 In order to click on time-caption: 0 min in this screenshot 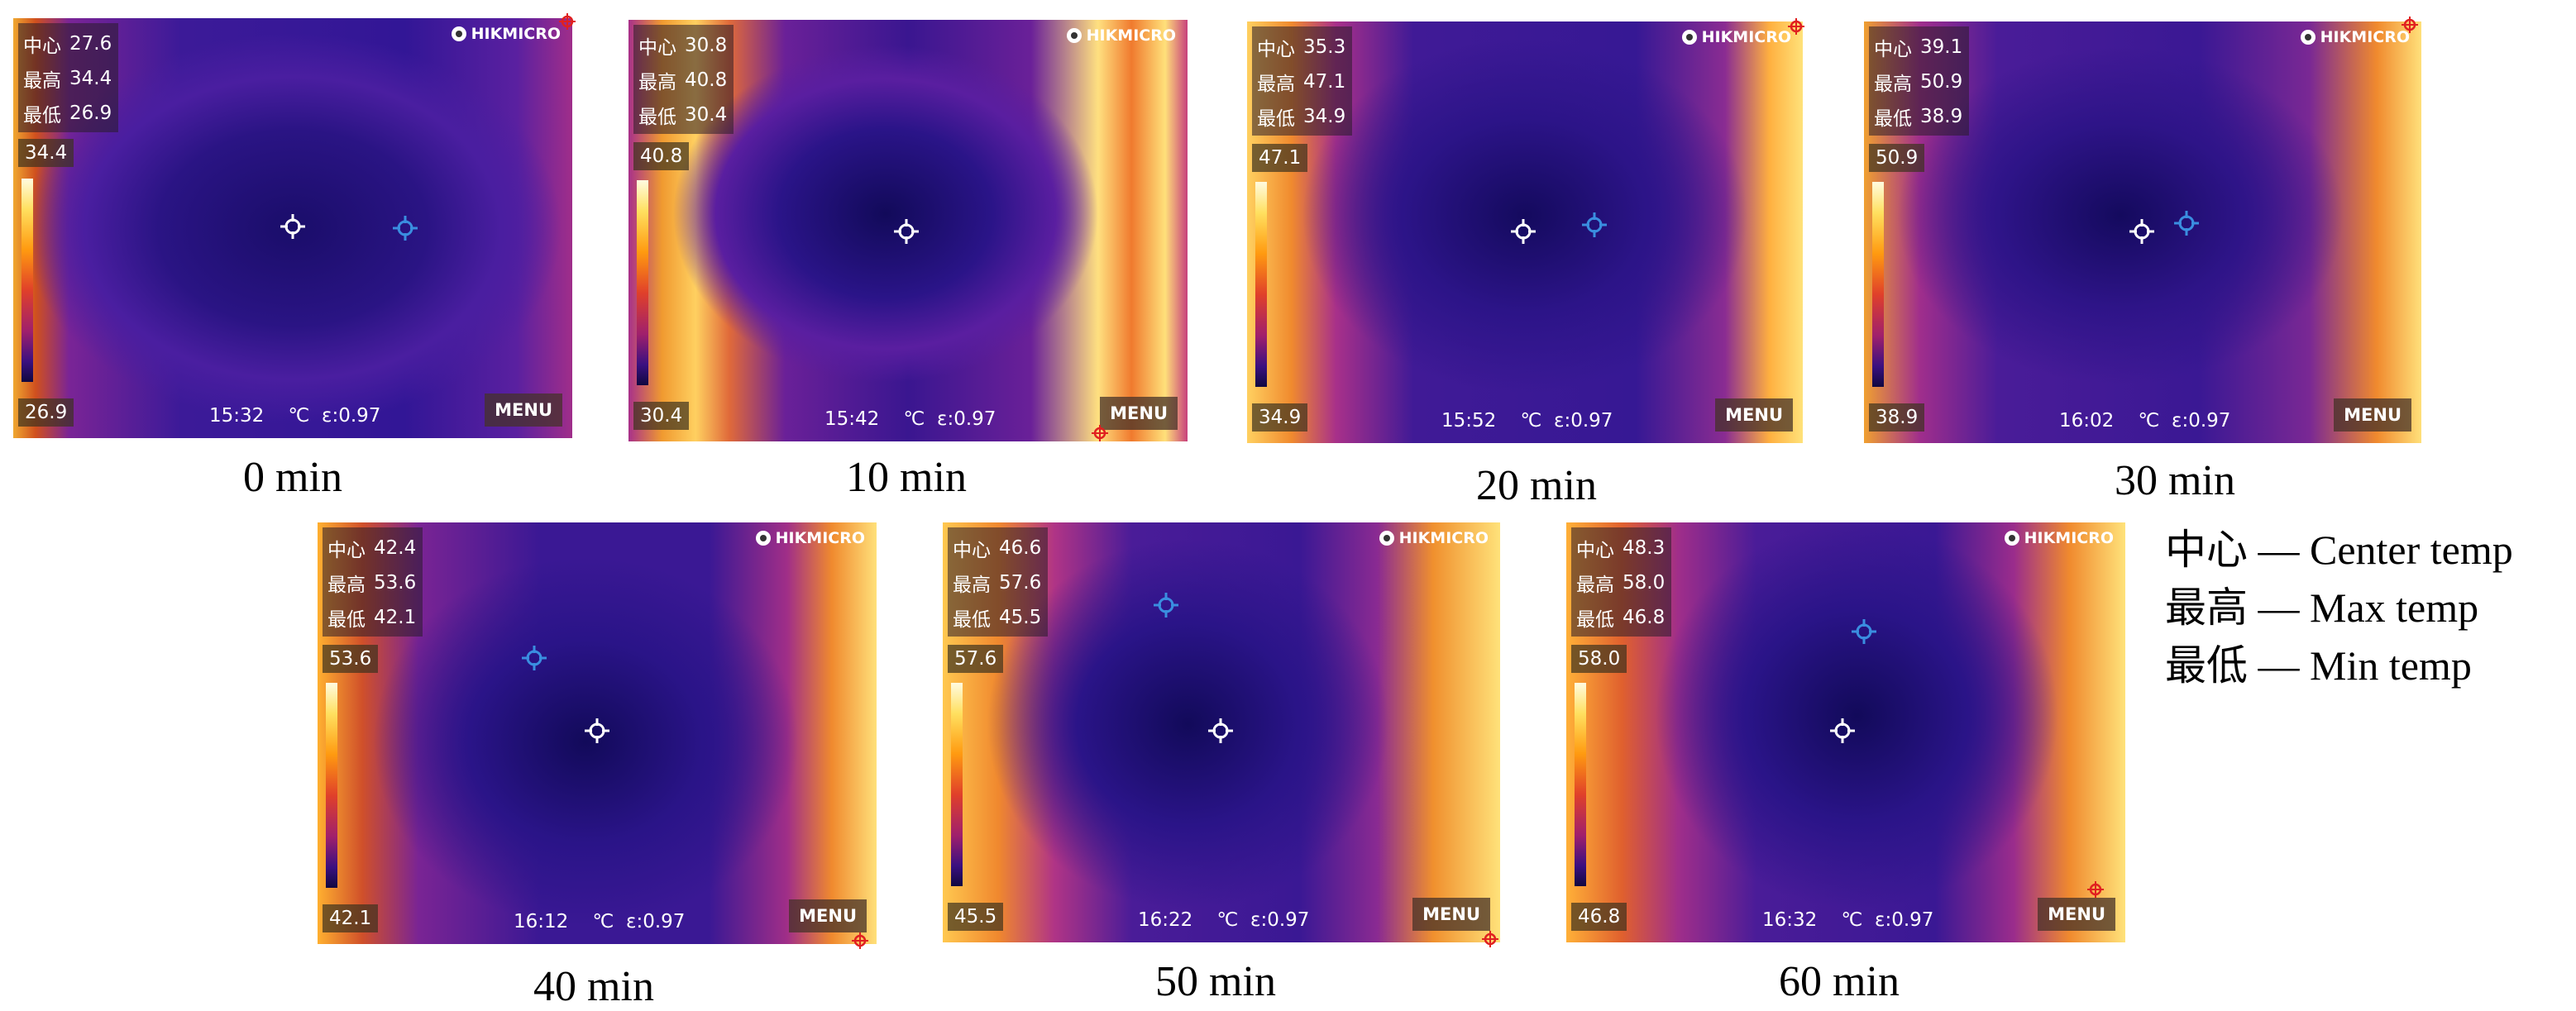, I will do `click(292, 478)`.